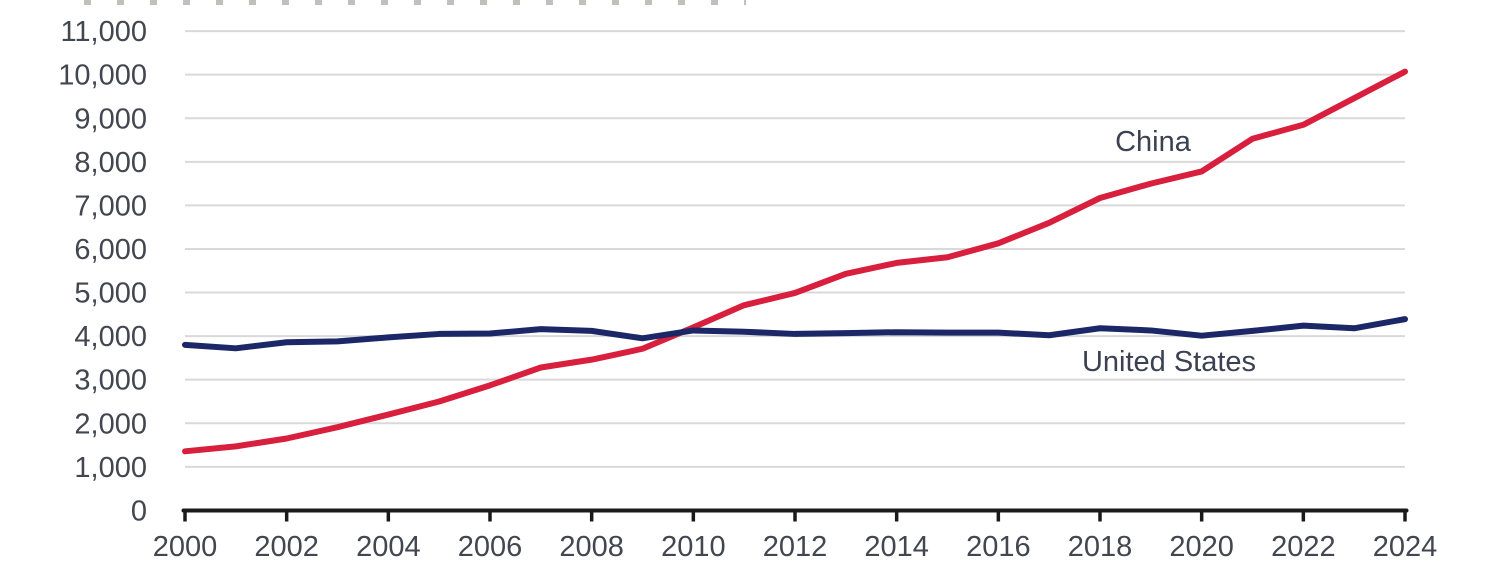  Describe the element at coordinates (591, 547) in the screenshot. I see `x-axis-tick-label: 2008` at that location.